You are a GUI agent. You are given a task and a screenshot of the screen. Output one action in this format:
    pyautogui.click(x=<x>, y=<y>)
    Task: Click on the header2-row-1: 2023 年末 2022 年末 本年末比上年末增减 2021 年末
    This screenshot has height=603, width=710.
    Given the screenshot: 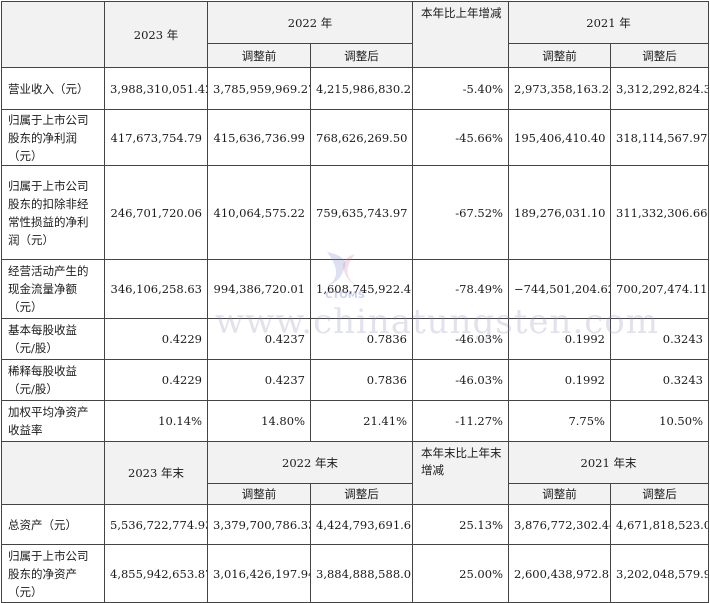 What is the action you would take?
    pyautogui.click(x=355, y=473)
    